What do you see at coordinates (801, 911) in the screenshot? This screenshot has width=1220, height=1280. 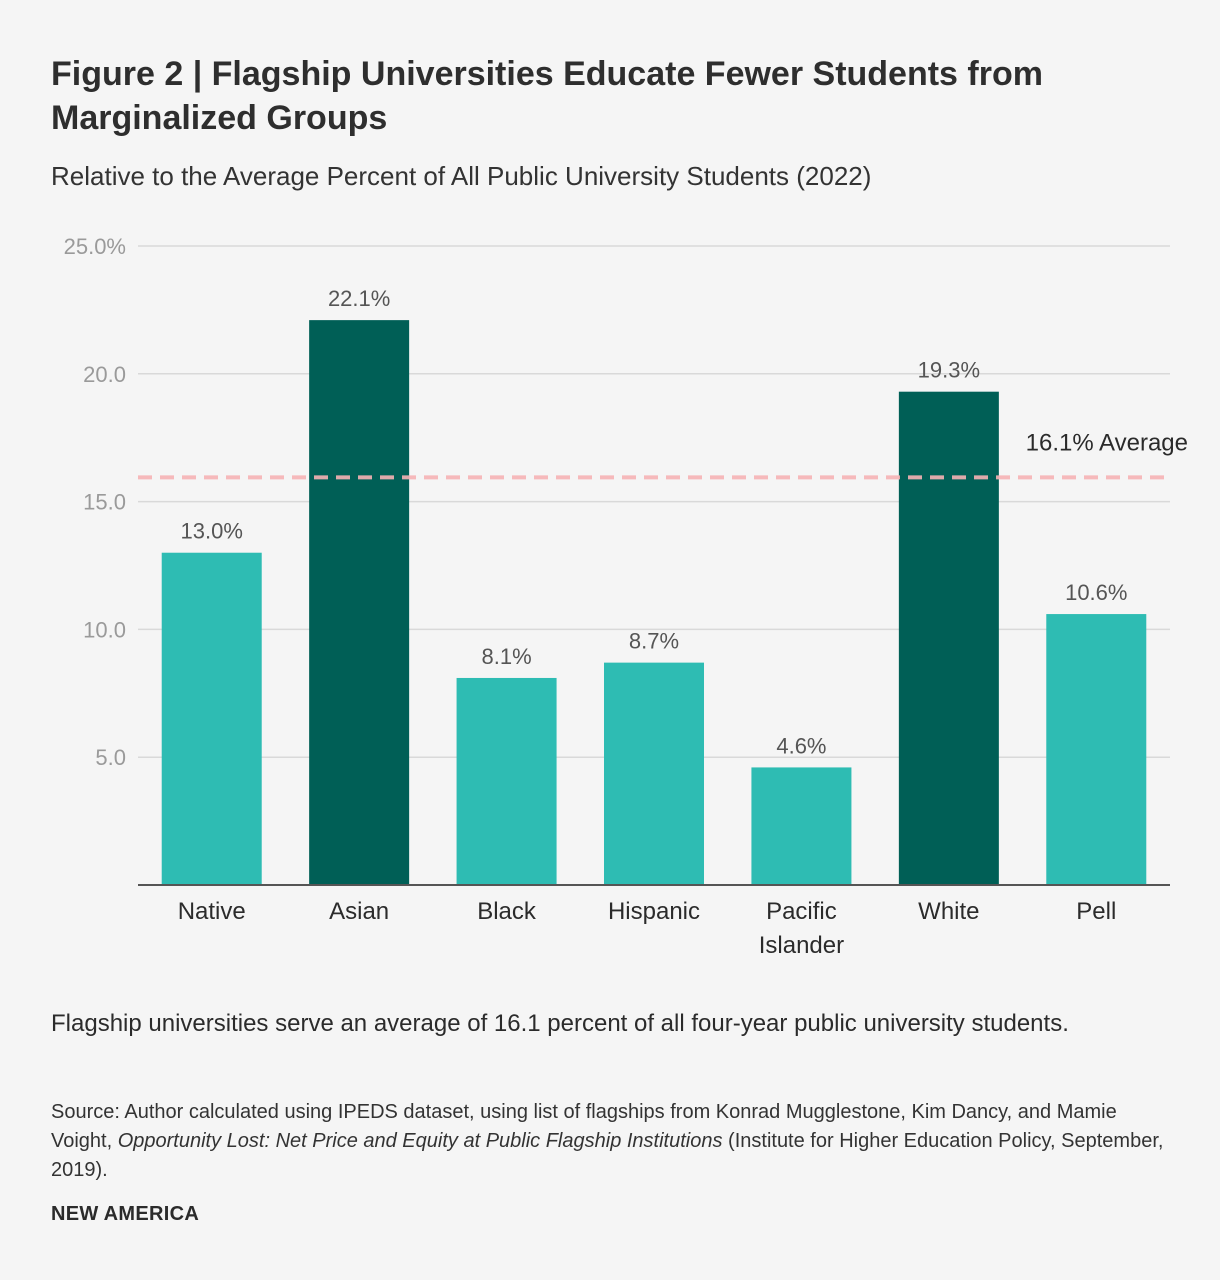 I see `category-label-line: Pacific` at bounding box center [801, 911].